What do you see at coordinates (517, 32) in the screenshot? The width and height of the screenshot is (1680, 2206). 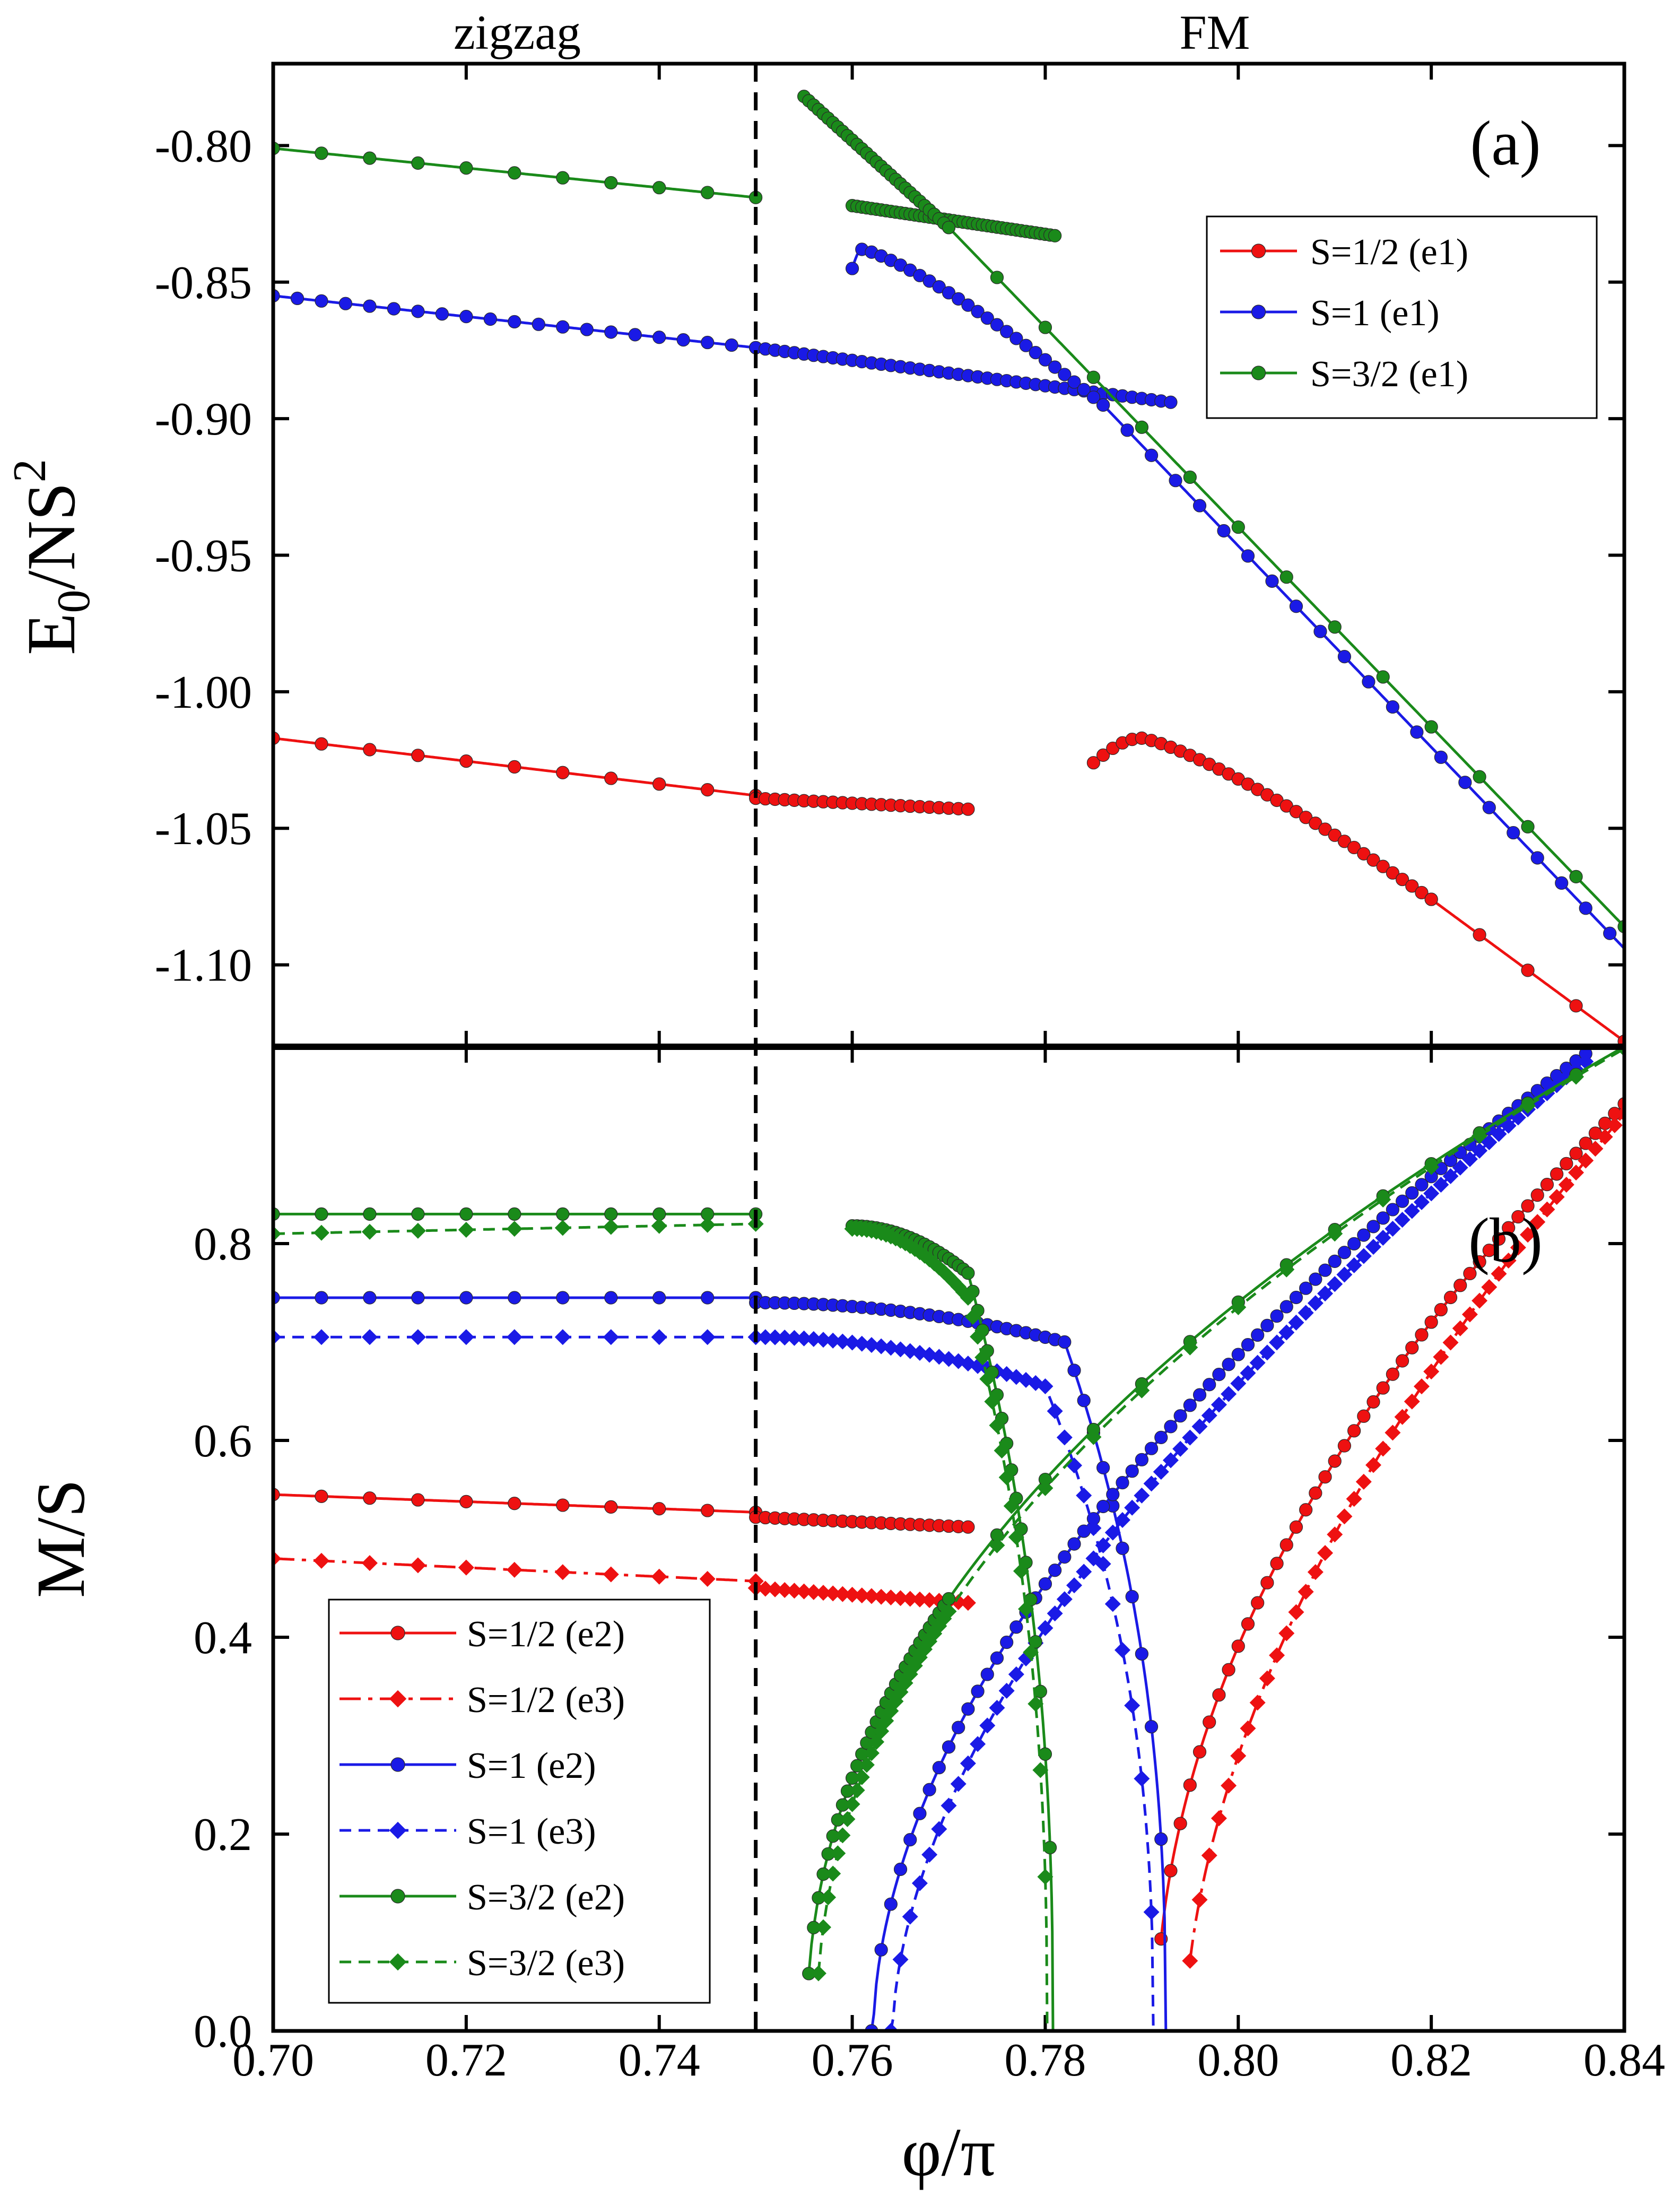 I see `region-label-zigzag: zigzag` at bounding box center [517, 32].